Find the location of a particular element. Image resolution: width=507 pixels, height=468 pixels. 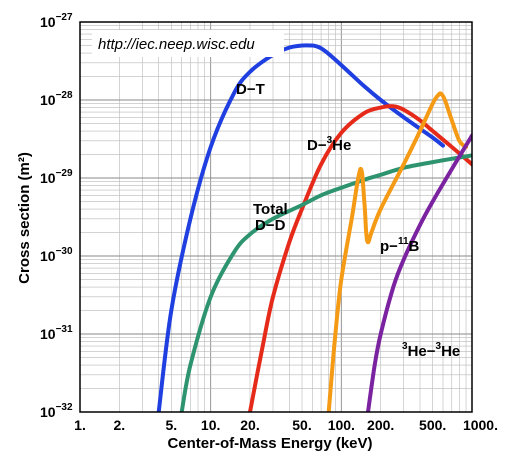

label-total: Total is located at coordinates (270, 209).